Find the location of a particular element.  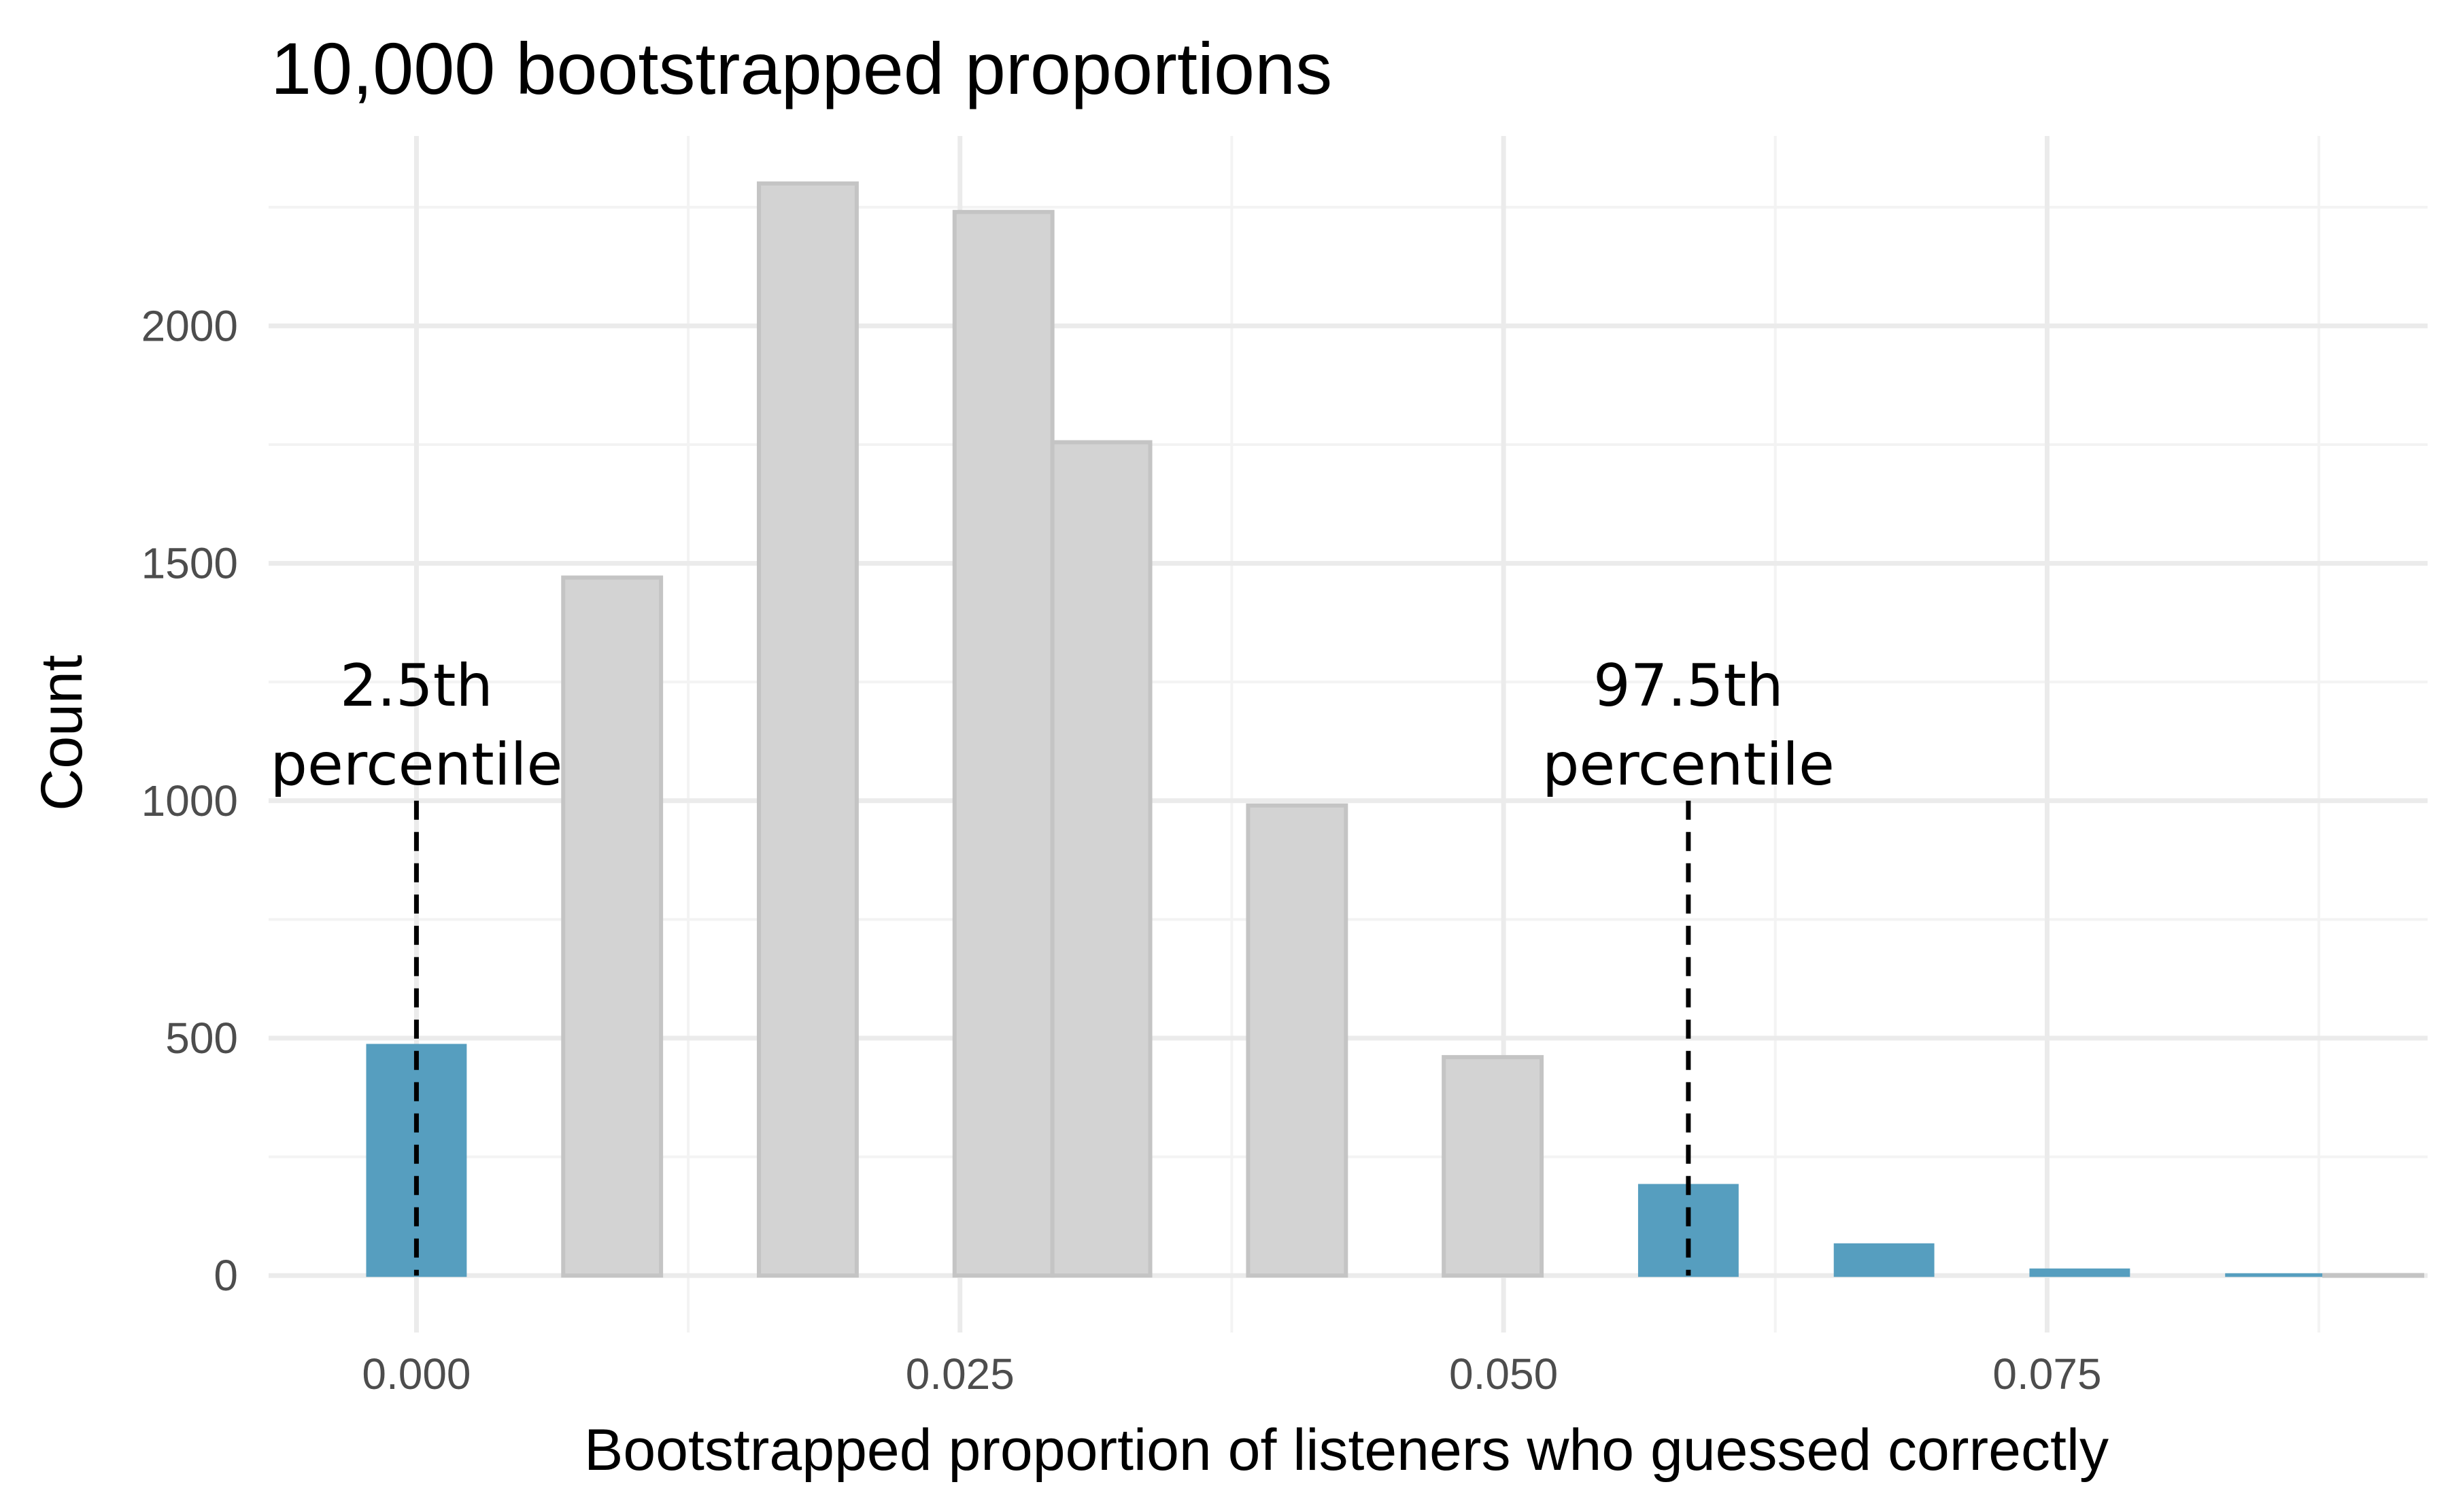

x-tick-label: 0.025 is located at coordinates (961, 1374).